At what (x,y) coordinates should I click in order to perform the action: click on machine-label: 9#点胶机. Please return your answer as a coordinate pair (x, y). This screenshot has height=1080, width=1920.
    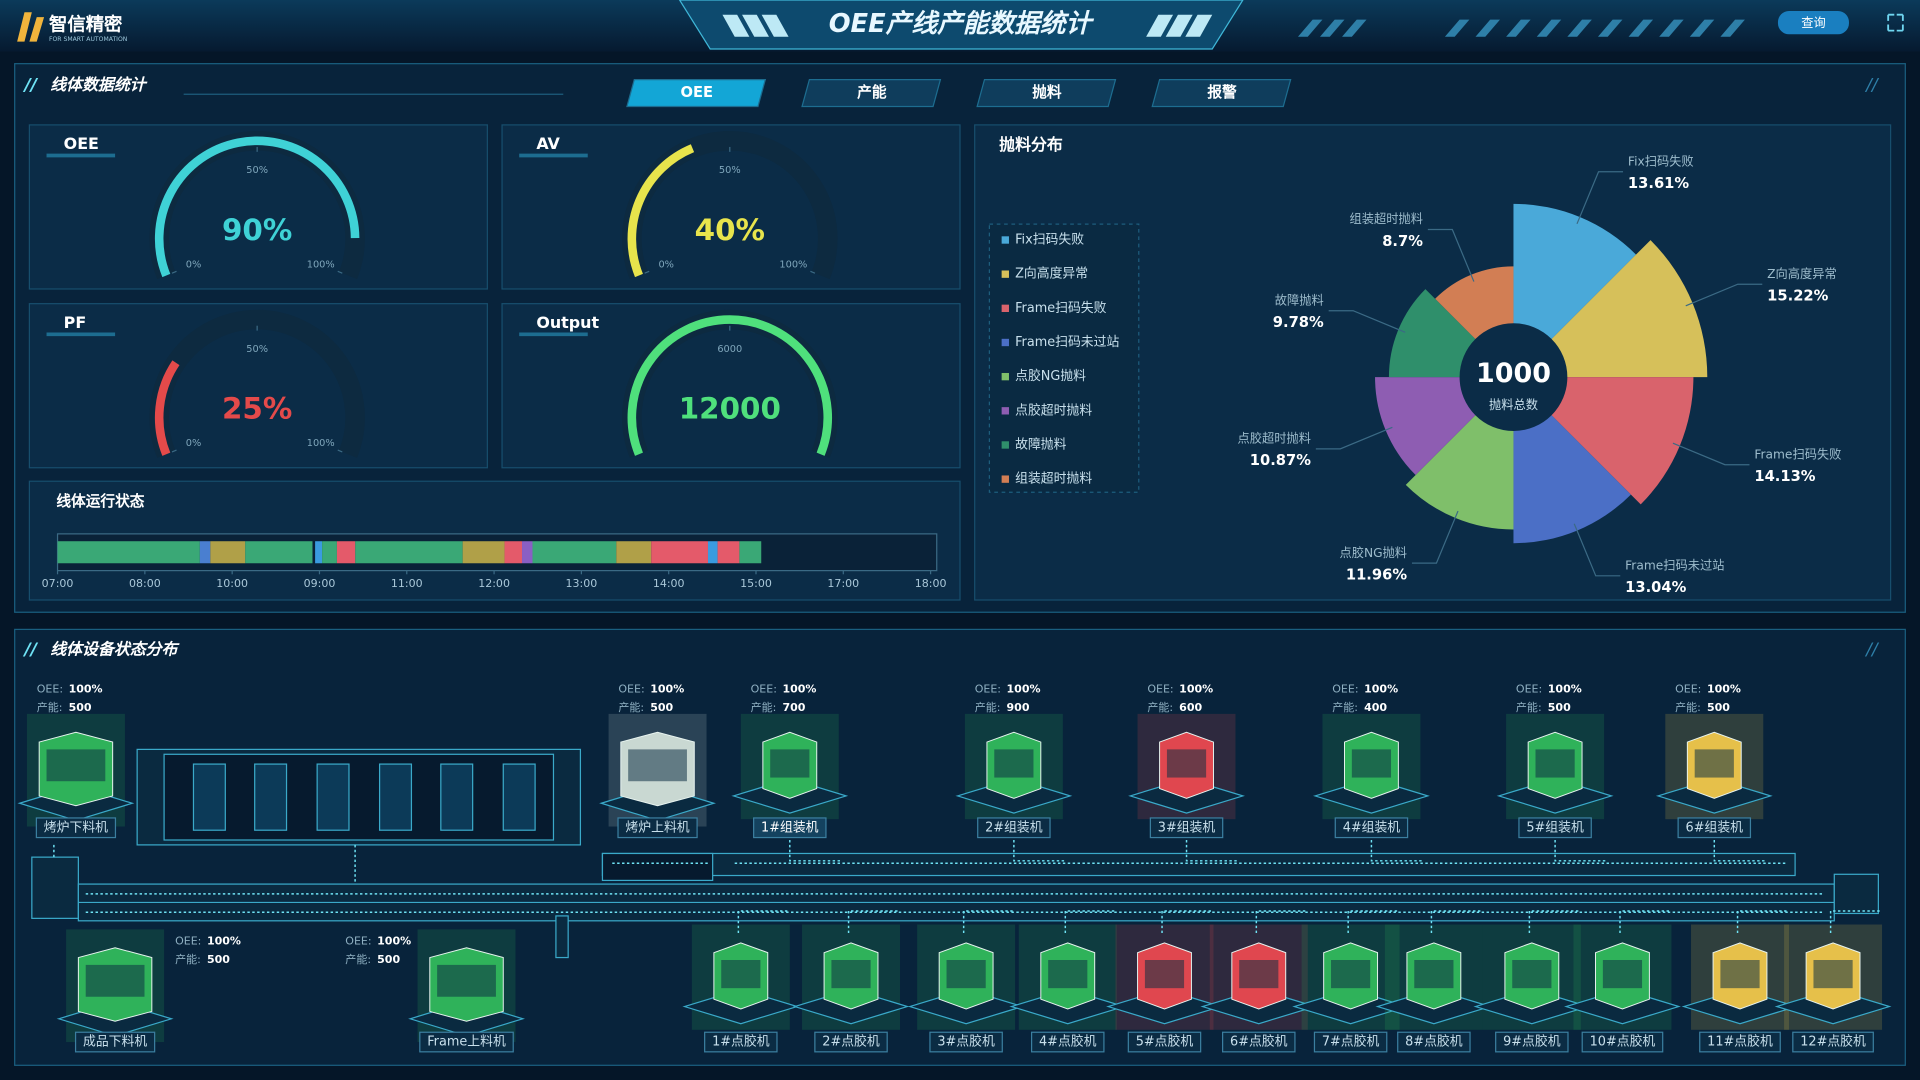
    Looking at the image, I should click on (1532, 1042).